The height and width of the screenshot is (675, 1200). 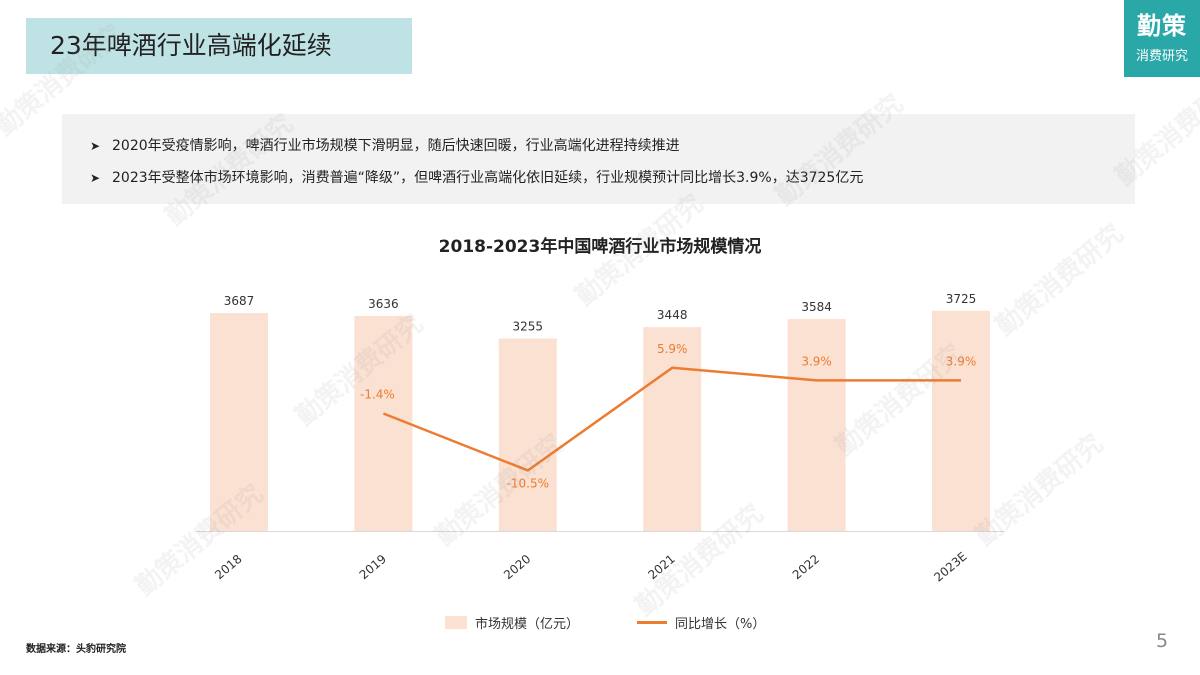 I want to click on data-source: 数据来源：头豹研究院, so click(x=76, y=649).